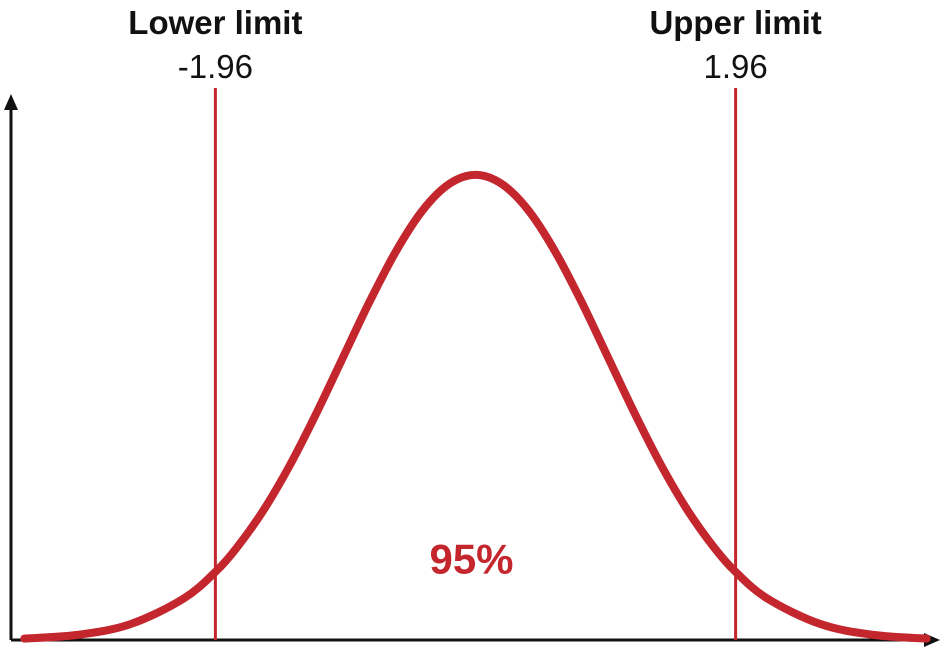 This screenshot has width=940, height=652. What do you see at coordinates (735, 22) in the screenshot?
I see `upper-limit-label: Upper limit` at bounding box center [735, 22].